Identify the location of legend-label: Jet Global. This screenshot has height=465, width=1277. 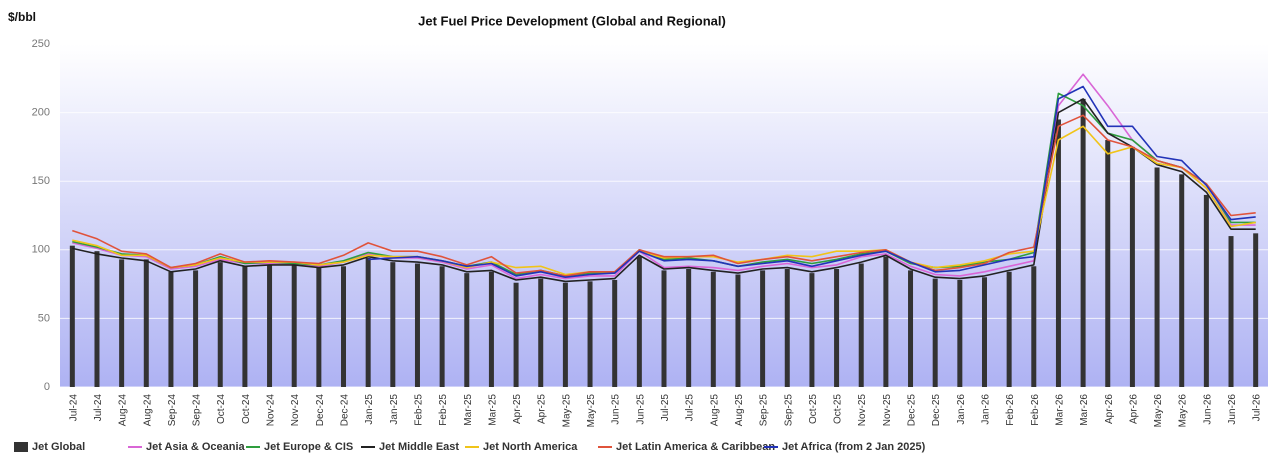
(58, 447).